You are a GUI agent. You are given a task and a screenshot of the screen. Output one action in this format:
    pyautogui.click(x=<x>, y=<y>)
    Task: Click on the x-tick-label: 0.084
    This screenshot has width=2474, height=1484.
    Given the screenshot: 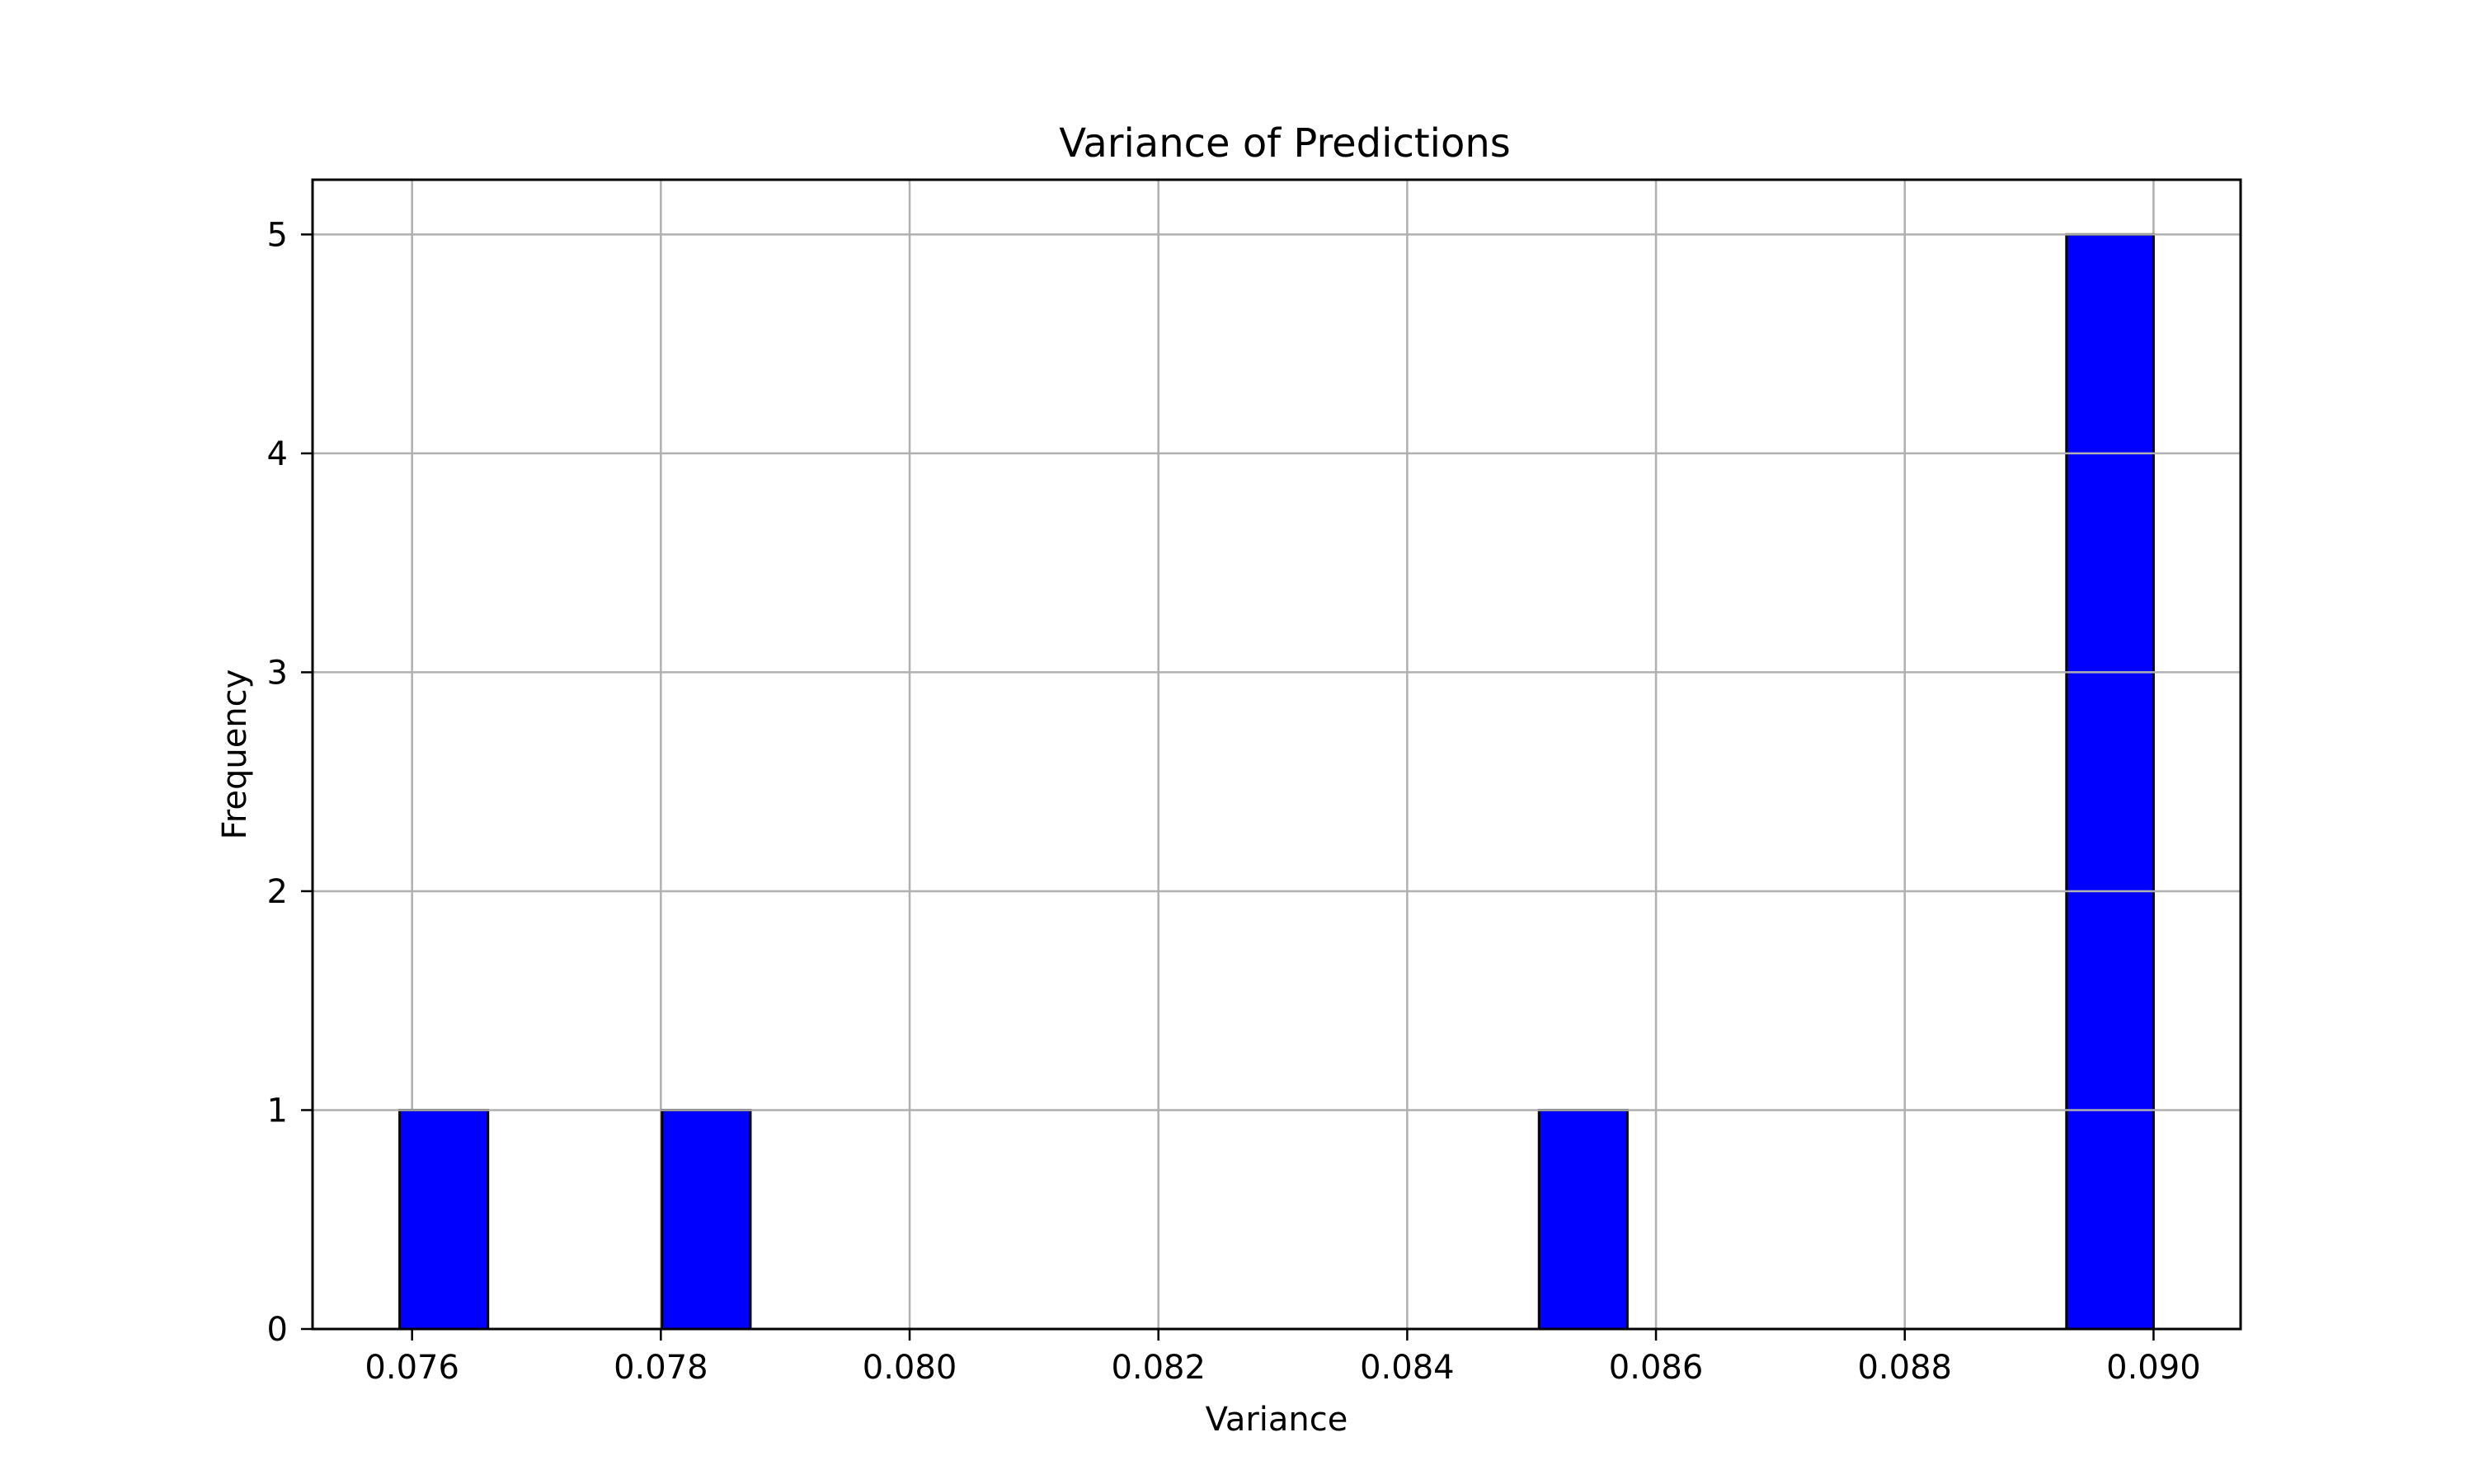 What is the action you would take?
    pyautogui.click(x=1407, y=1368)
    